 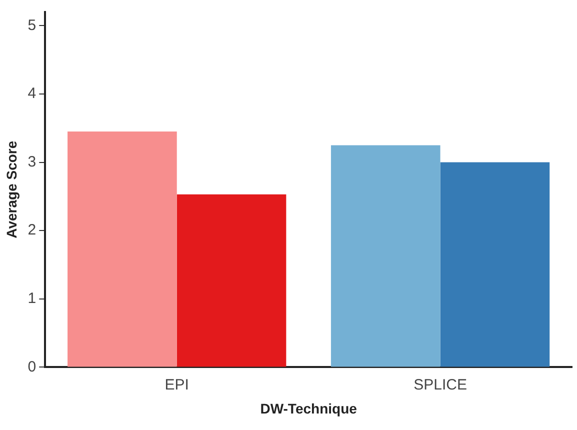 What do you see at coordinates (440, 385) in the screenshot?
I see `x-tick-label: SPLICE` at bounding box center [440, 385].